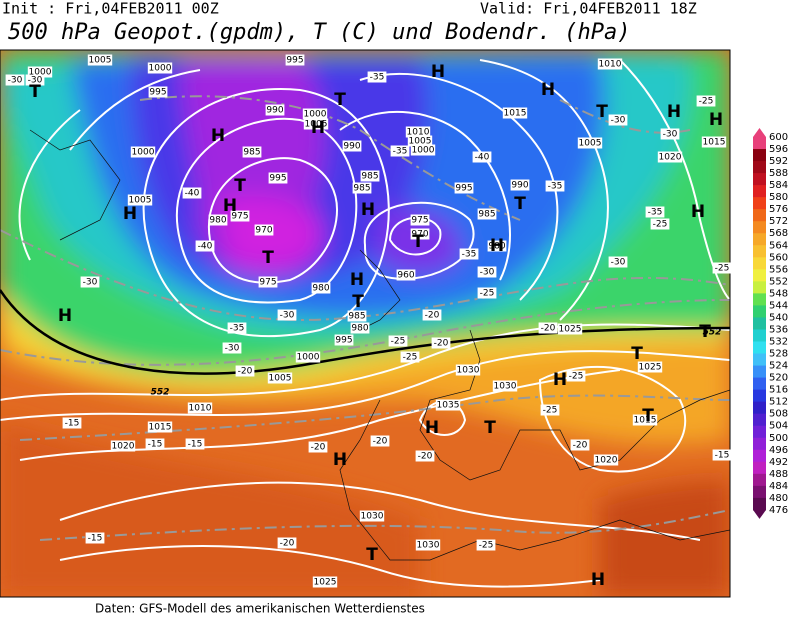 The height and width of the screenshot is (625, 790). What do you see at coordinates (778, 293) in the screenshot?
I see `colorbar-label: 548` at bounding box center [778, 293].